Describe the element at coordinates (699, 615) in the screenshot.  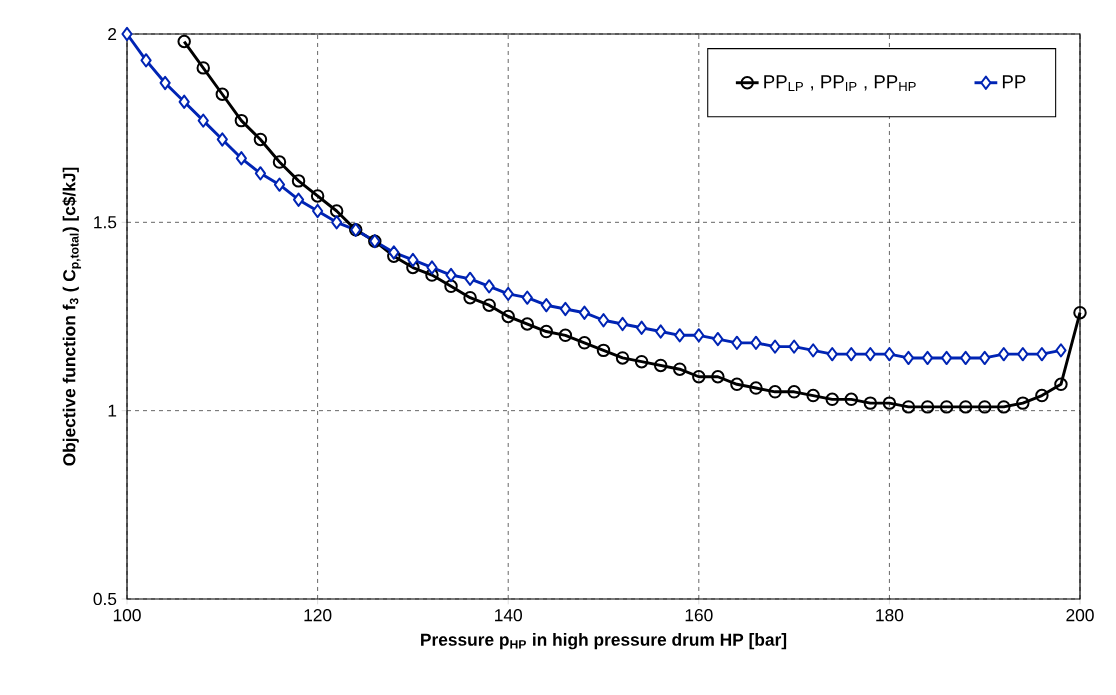
I see `x-tick-label: 160` at that location.